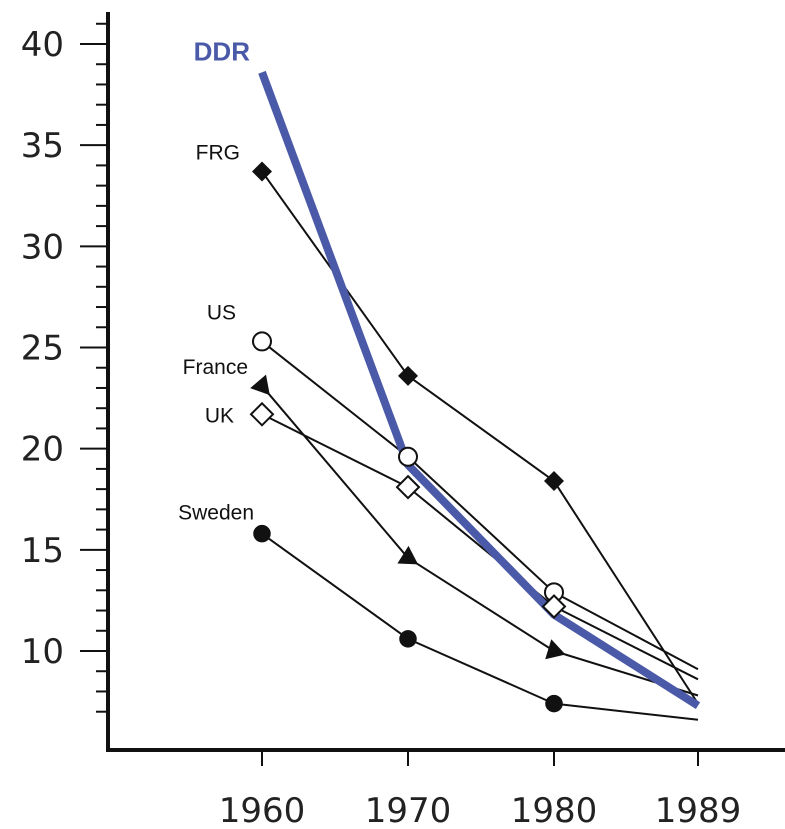  I want to click on y-tick-label: 10, so click(42, 652).